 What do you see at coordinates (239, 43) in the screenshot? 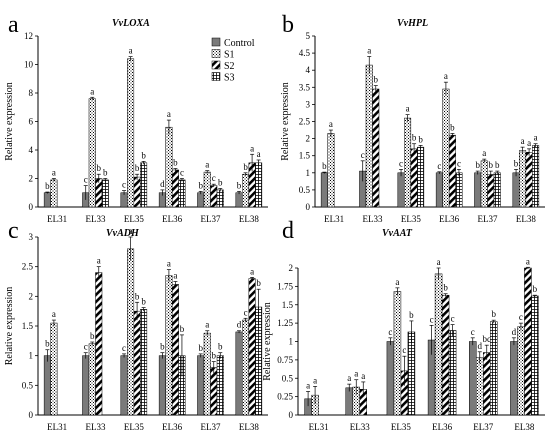
I see `legend-label-control: Control` at bounding box center [239, 43].